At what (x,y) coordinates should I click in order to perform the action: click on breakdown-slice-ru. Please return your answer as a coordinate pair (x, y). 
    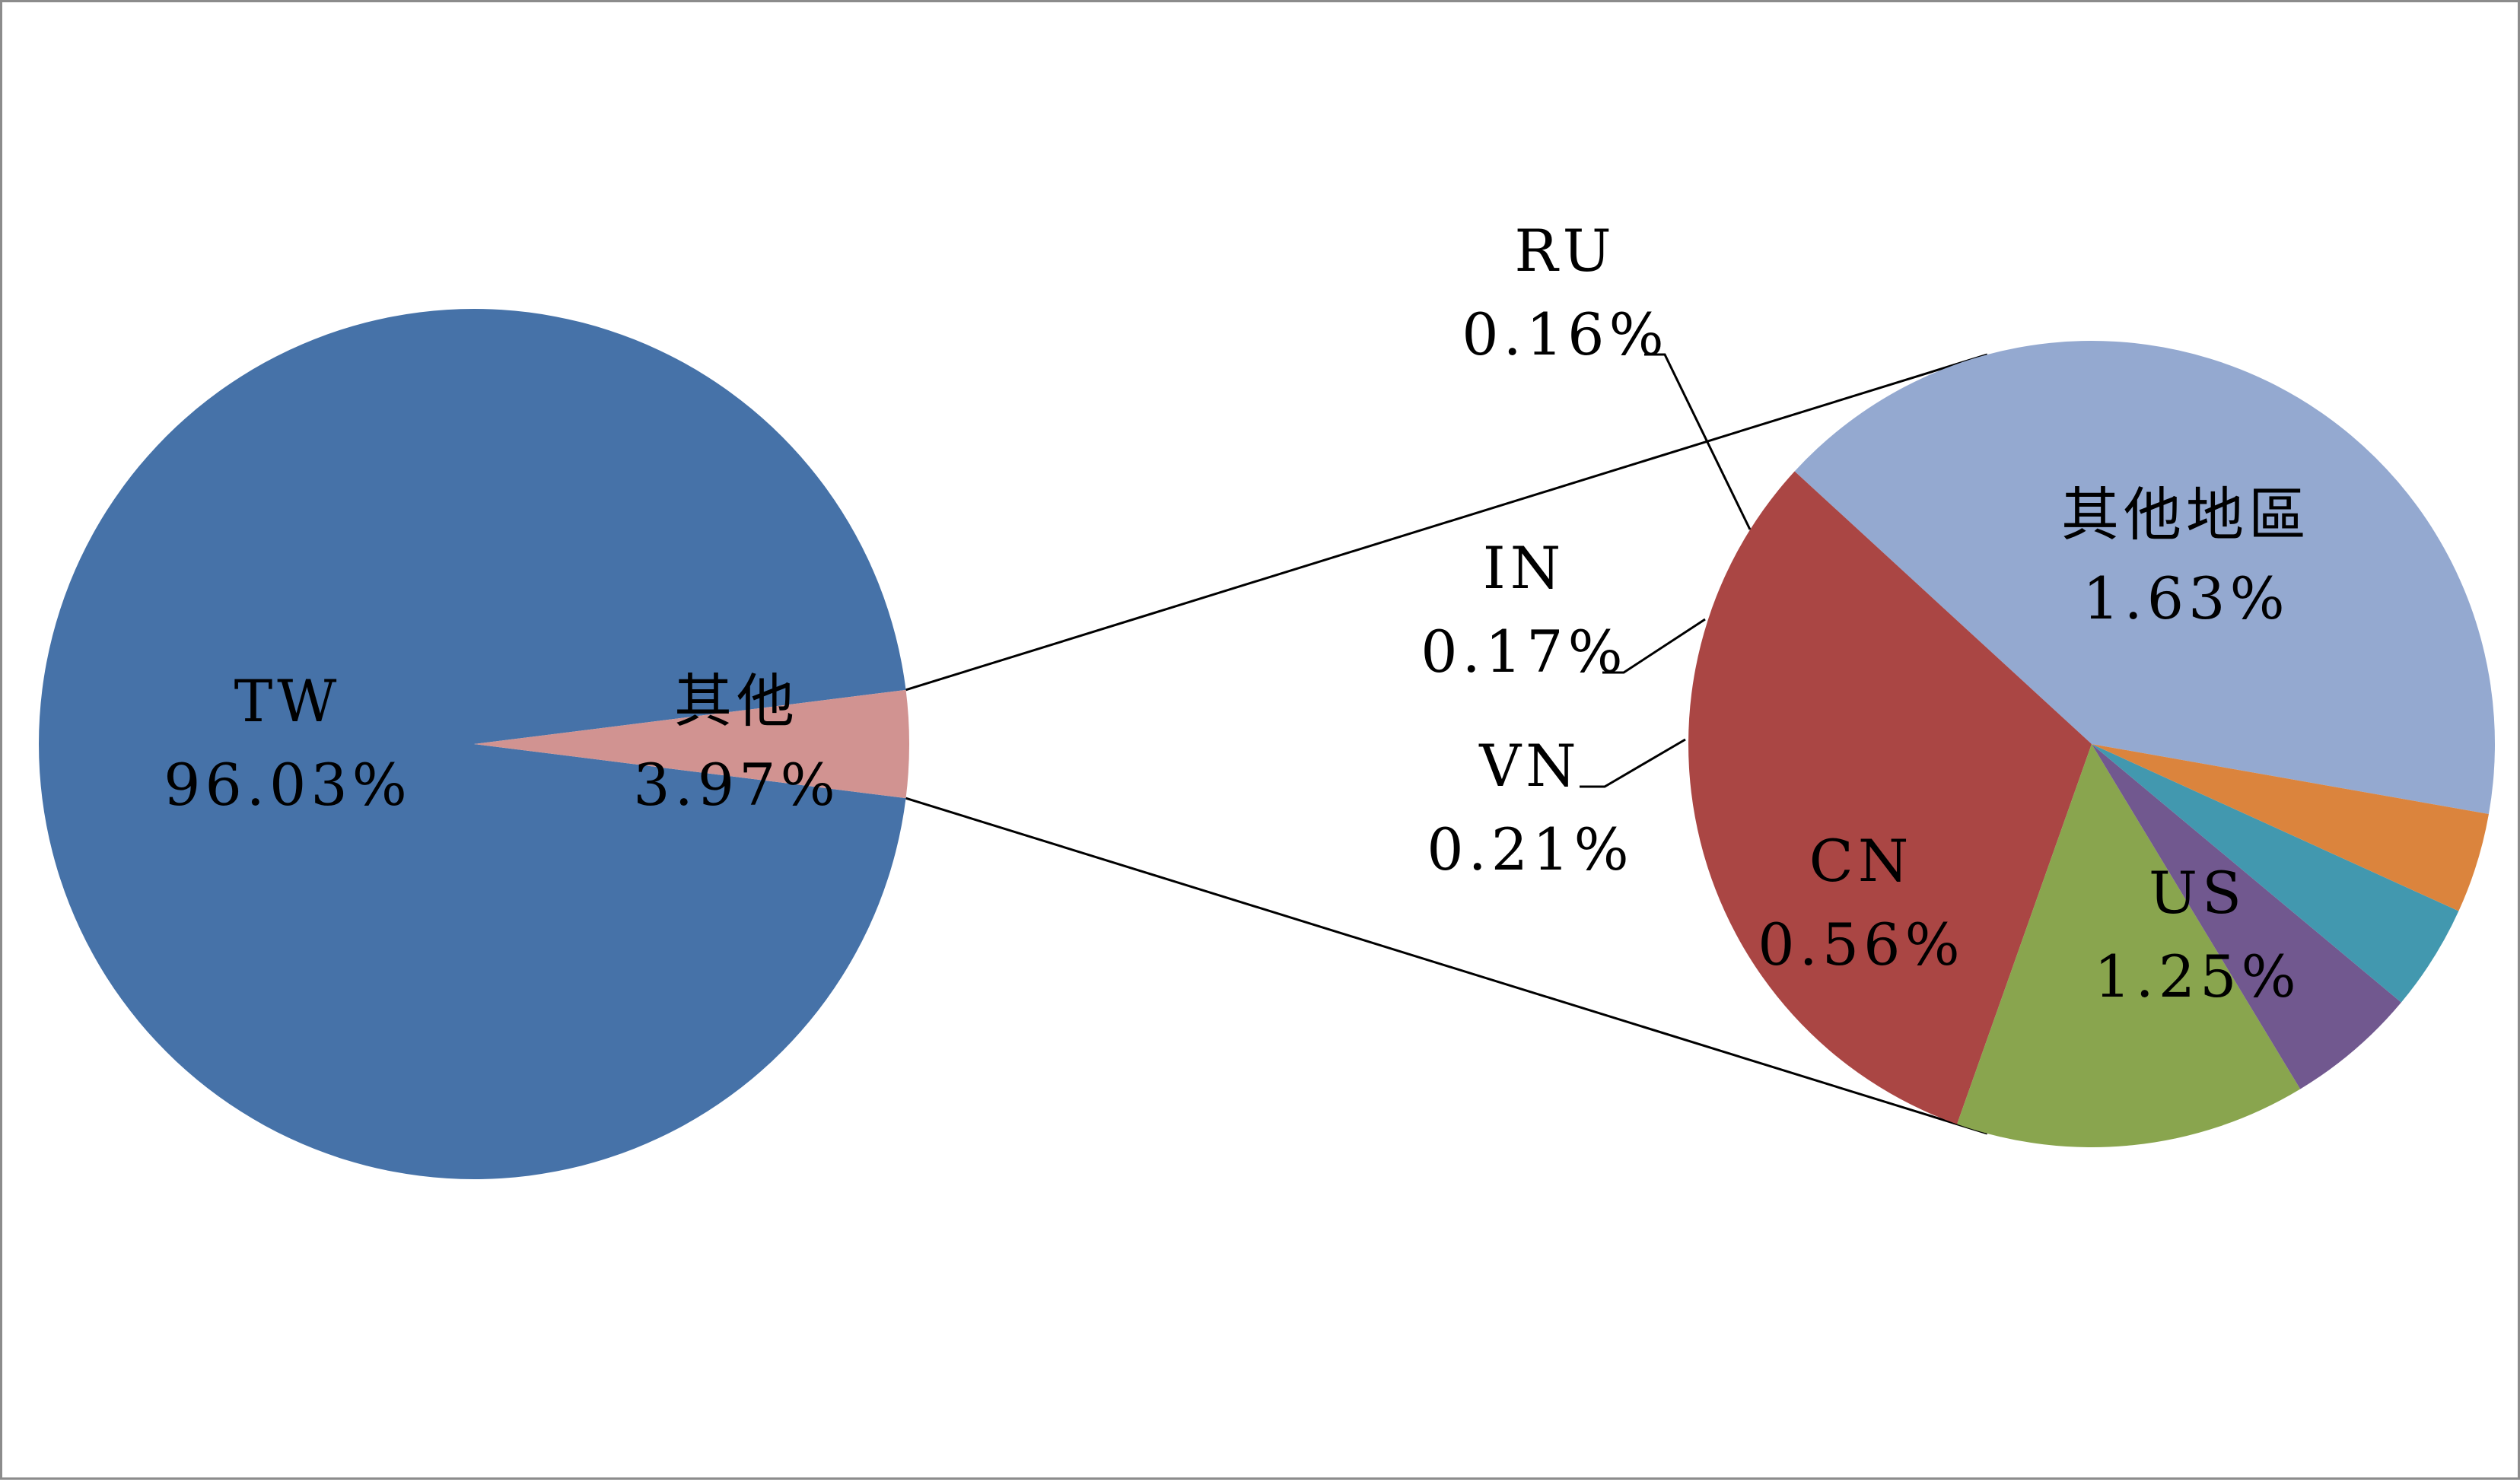
    Looking at the image, I should click on (2290, 828).